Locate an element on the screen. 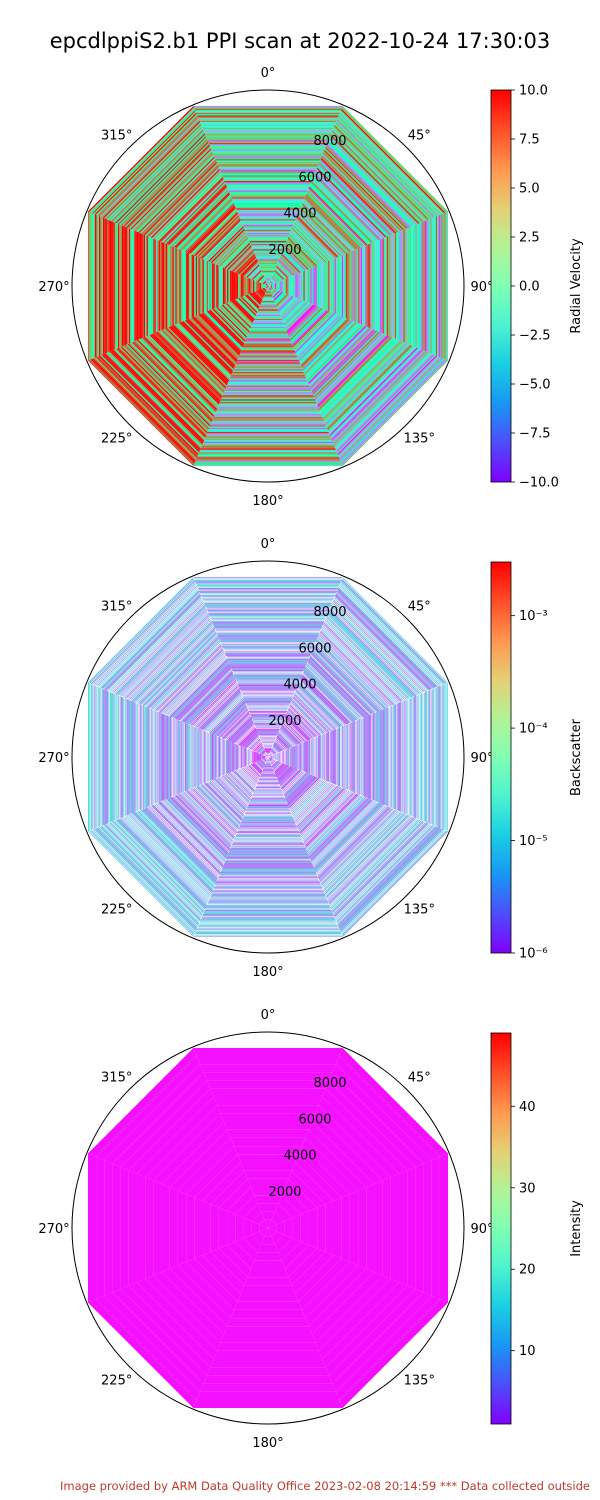 This screenshot has width=600, height=1500. colorbar-tick-label: 10⁻⁶ is located at coordinates (533, 954).